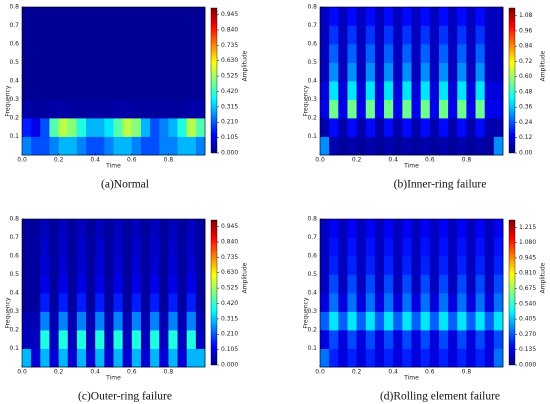  Describe the element at coordinates (440, 185) in the screenshot. I see `caption: (b)Inner-ring failure` at that location.